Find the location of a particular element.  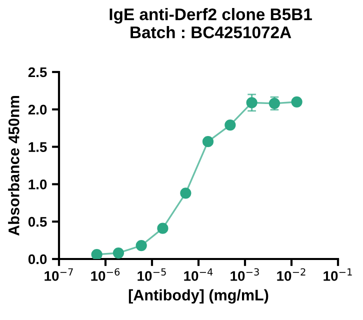

chart-title: IgE anti-Derf2 clone B5B1 Batch : BC4251072A is located at coordinates (211, 23).